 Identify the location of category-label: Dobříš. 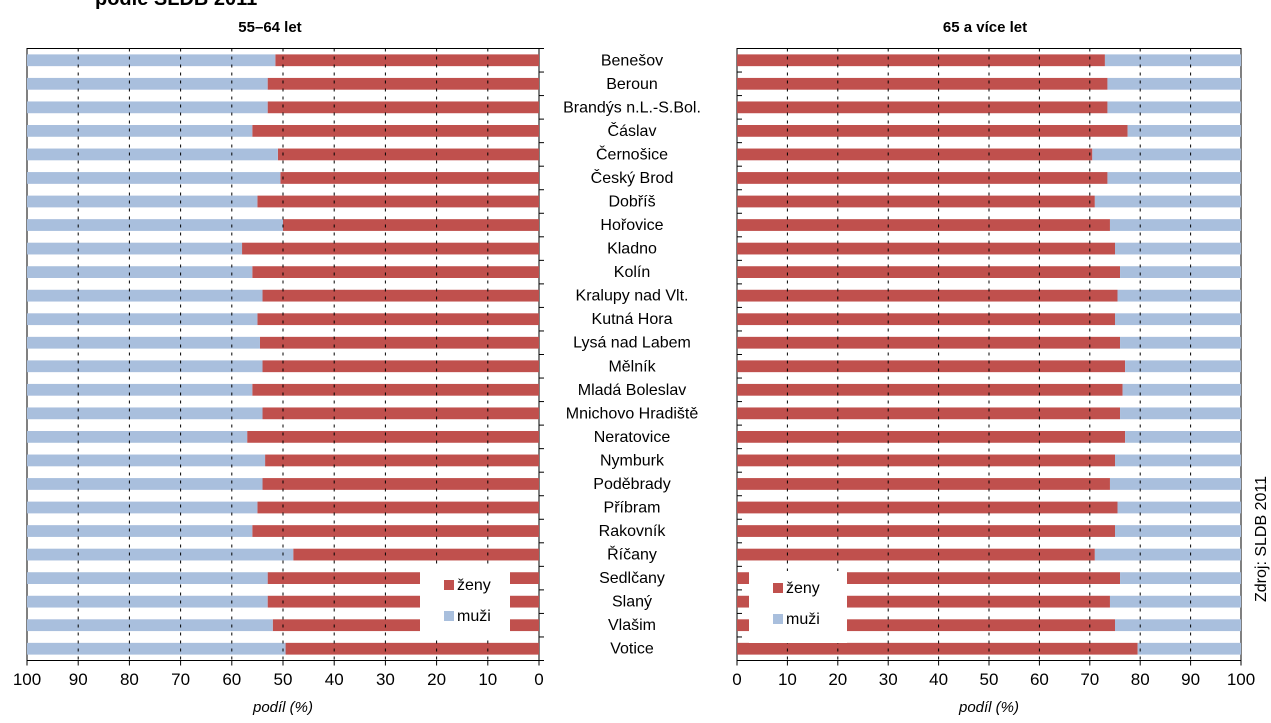
(631, 202).